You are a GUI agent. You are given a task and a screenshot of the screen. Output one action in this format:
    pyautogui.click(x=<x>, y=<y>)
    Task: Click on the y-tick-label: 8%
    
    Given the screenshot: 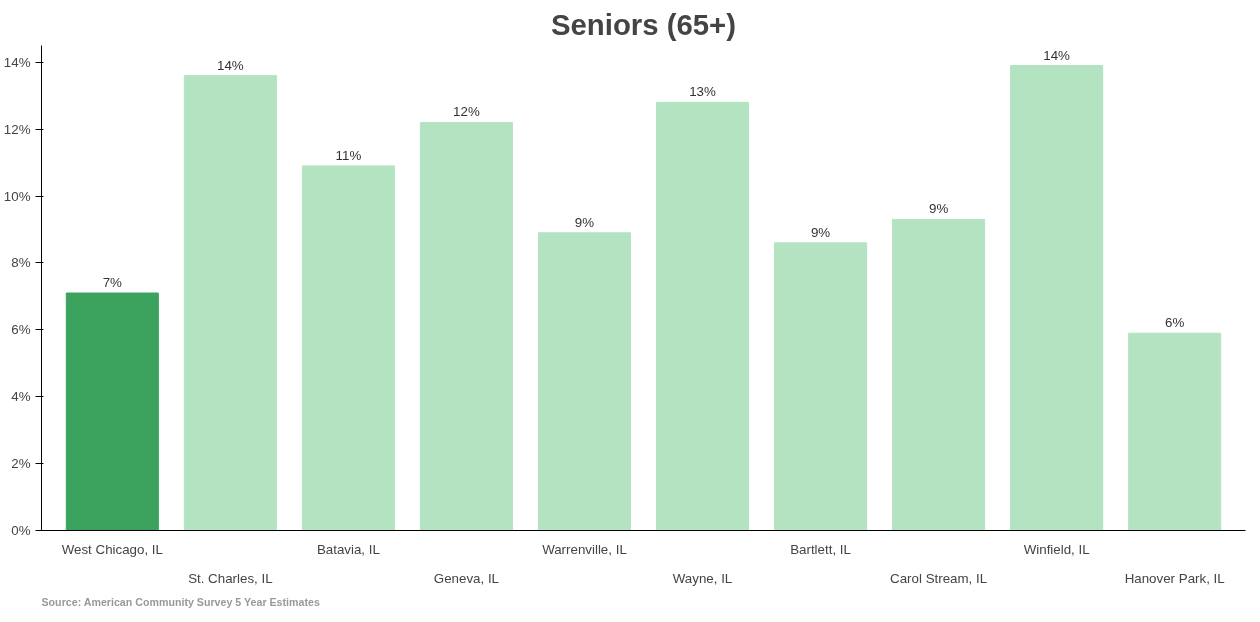 What is the action you would take?
    pyautogui.click(x=21, y=263)
    